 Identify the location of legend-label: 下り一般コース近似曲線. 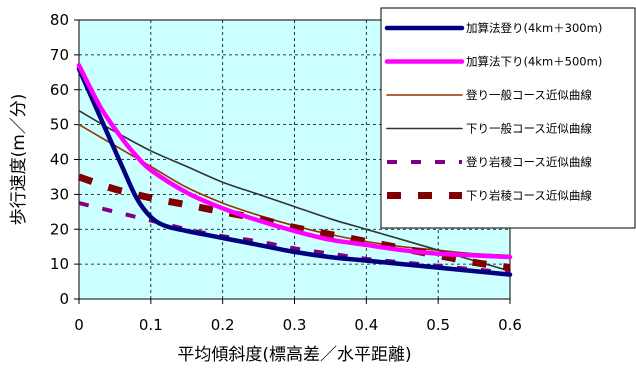
(529, 129).